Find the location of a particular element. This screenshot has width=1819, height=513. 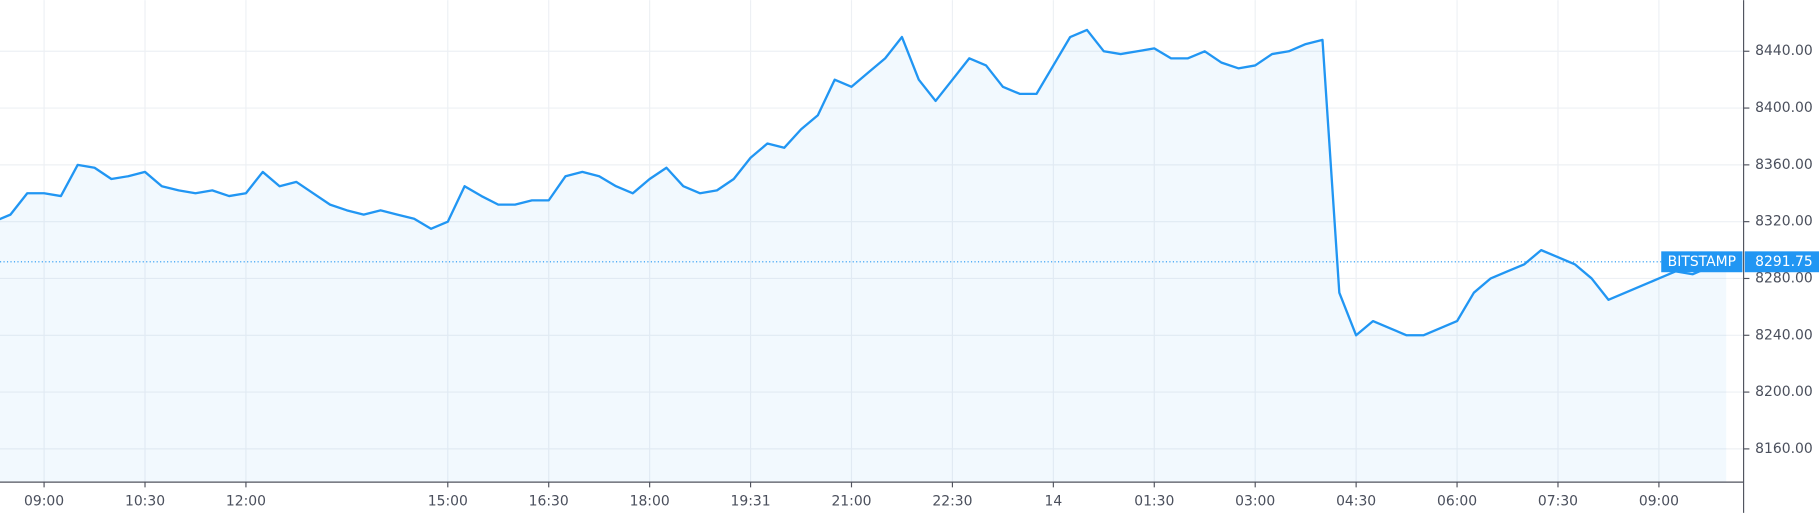

x-tick-label: 22:30 is located at coordinates (952, 501).